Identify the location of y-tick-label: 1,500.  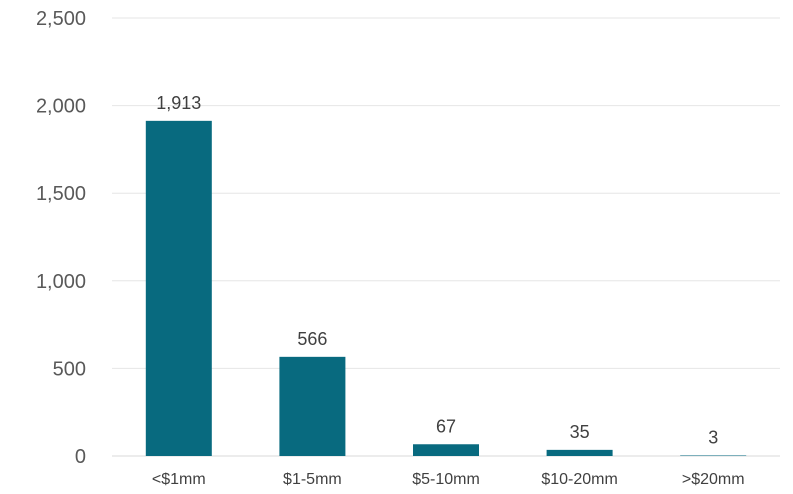
(61, 194).